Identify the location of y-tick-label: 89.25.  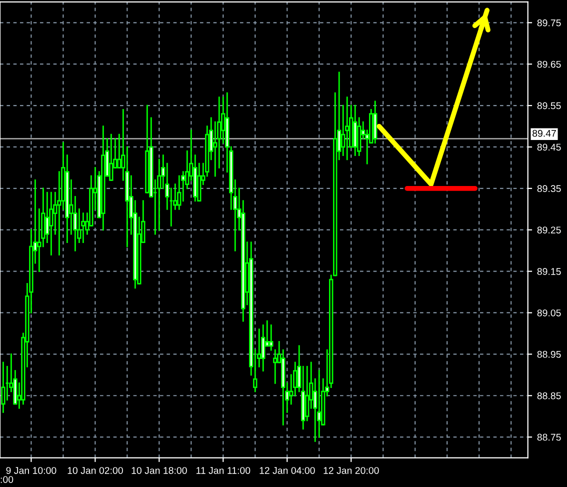
(549, 230).